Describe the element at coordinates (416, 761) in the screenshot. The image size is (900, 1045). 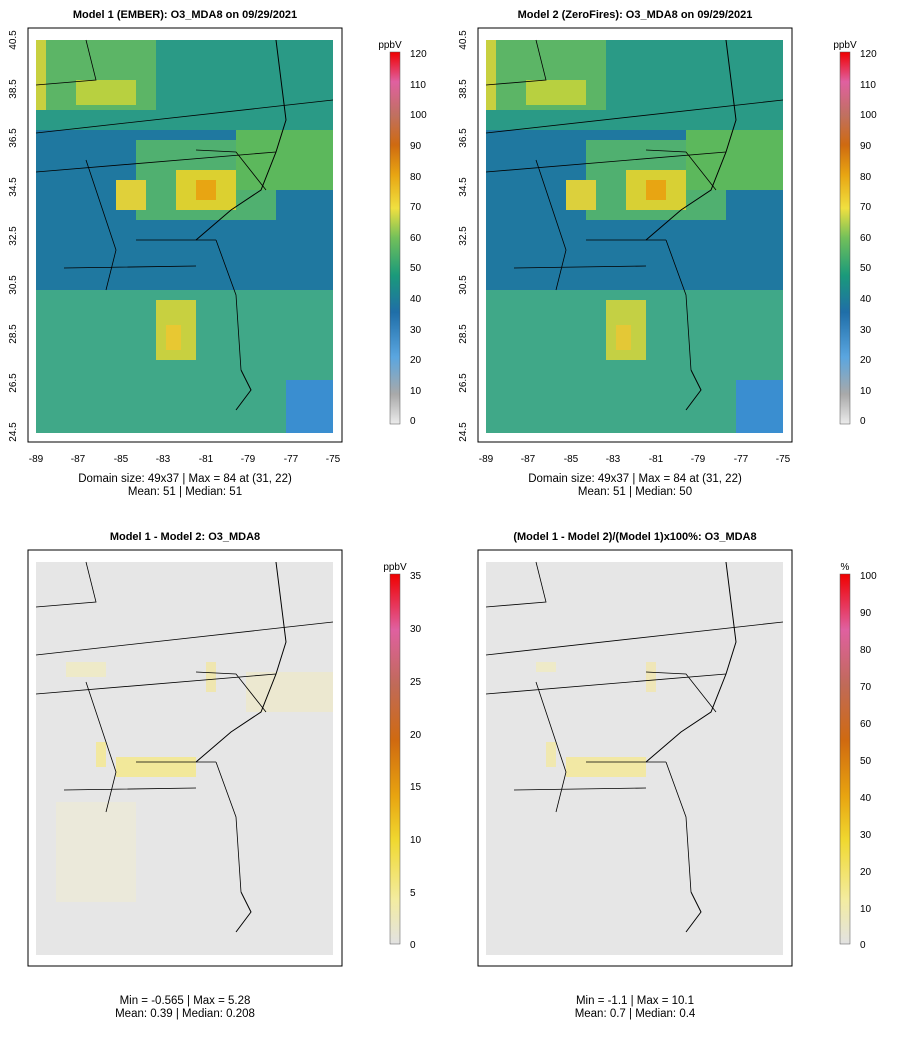
I see `colorbar-ticks: 35 30 25 20 15 10 5 0` at that location.